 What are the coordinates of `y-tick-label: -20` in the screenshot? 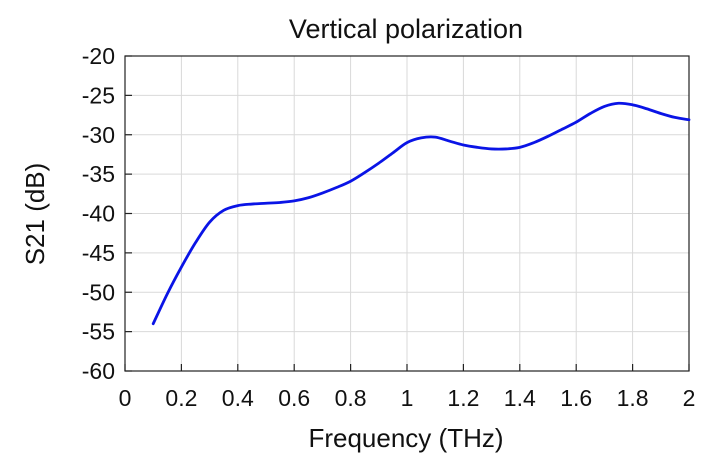 It's located at (98, 56).